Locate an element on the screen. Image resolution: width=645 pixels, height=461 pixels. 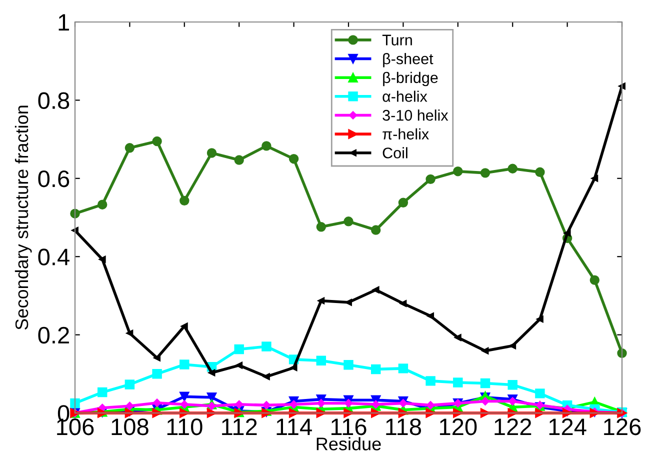
x-tick-label: 110 is located at coordinates (184, 427).